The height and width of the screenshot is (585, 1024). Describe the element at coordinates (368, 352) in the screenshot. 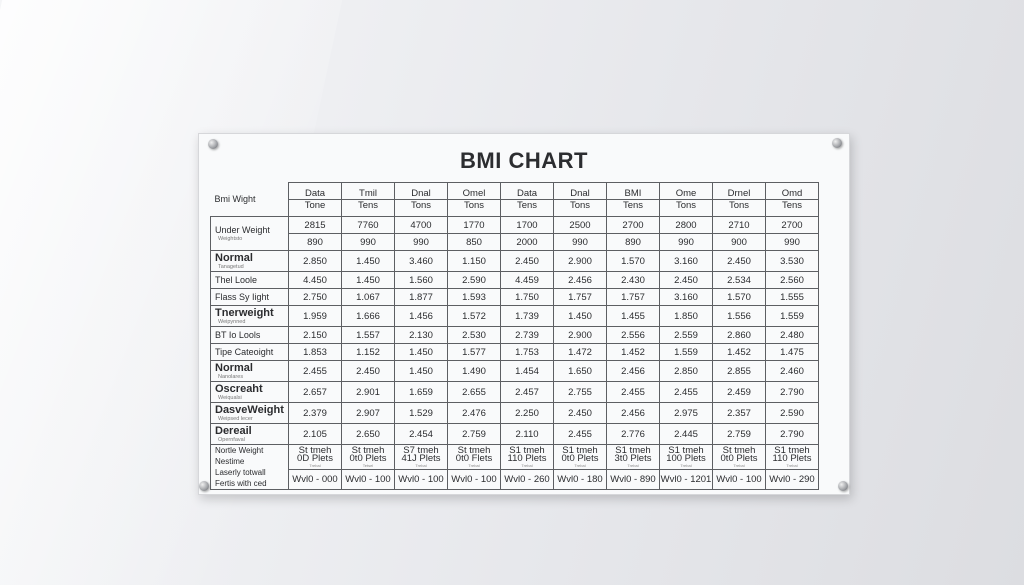

I see `value-cell: 1.152` at that location.